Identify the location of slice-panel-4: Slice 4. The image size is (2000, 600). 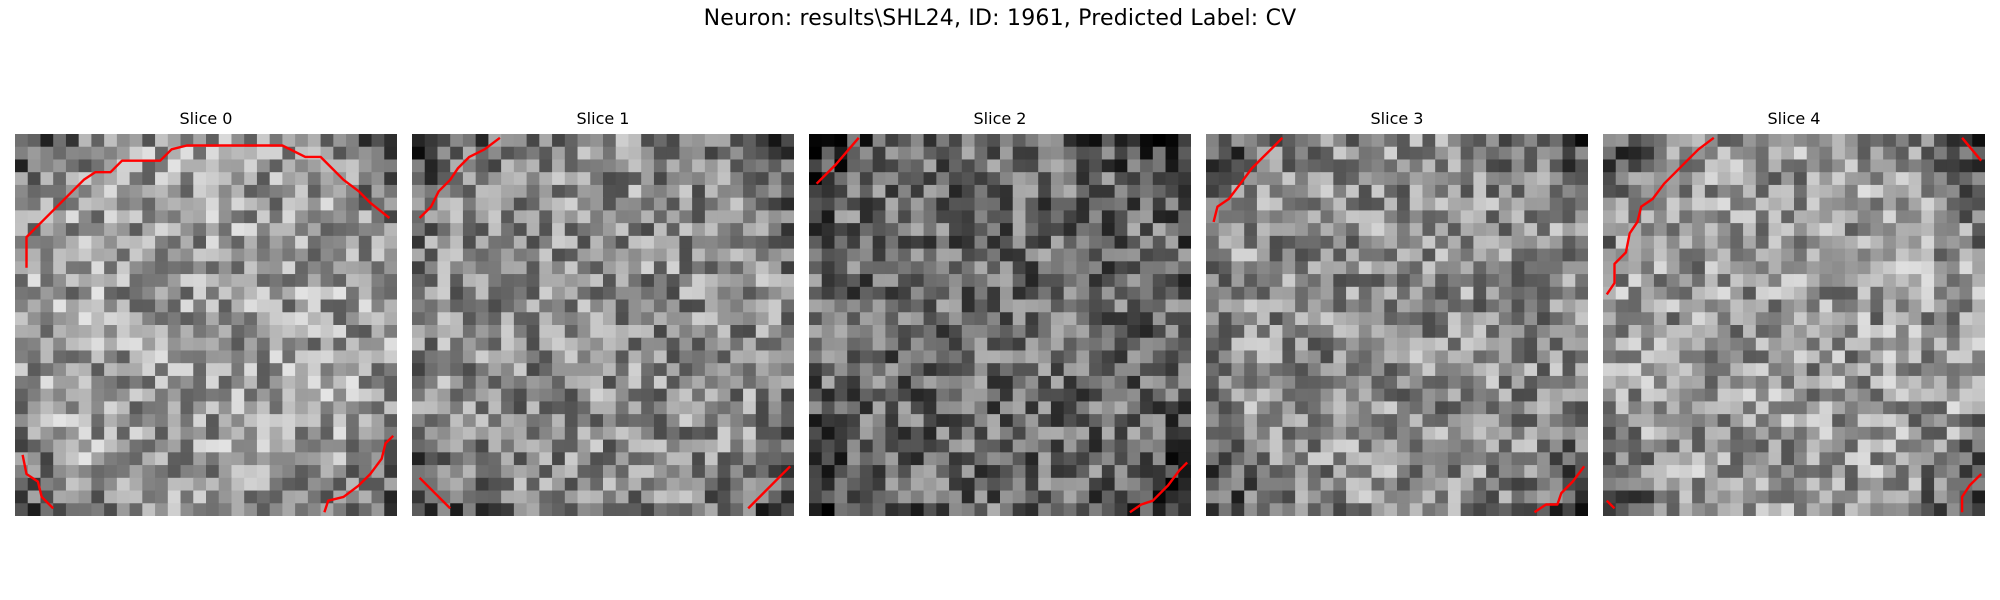
(1794, 312).